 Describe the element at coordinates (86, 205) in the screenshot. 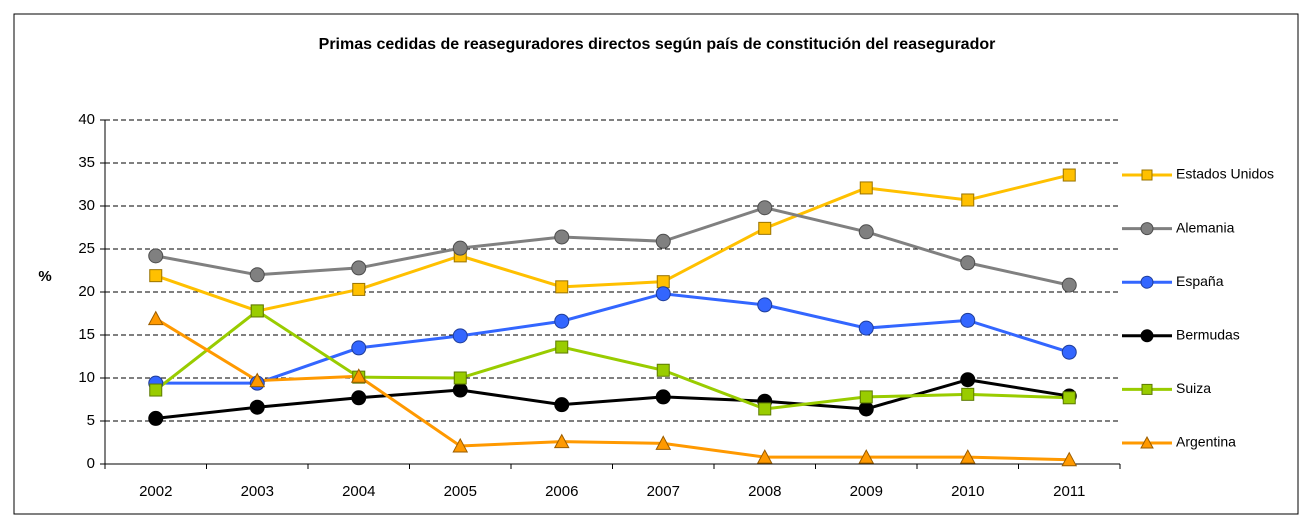

I see `y-tick-label: 30` at that location.